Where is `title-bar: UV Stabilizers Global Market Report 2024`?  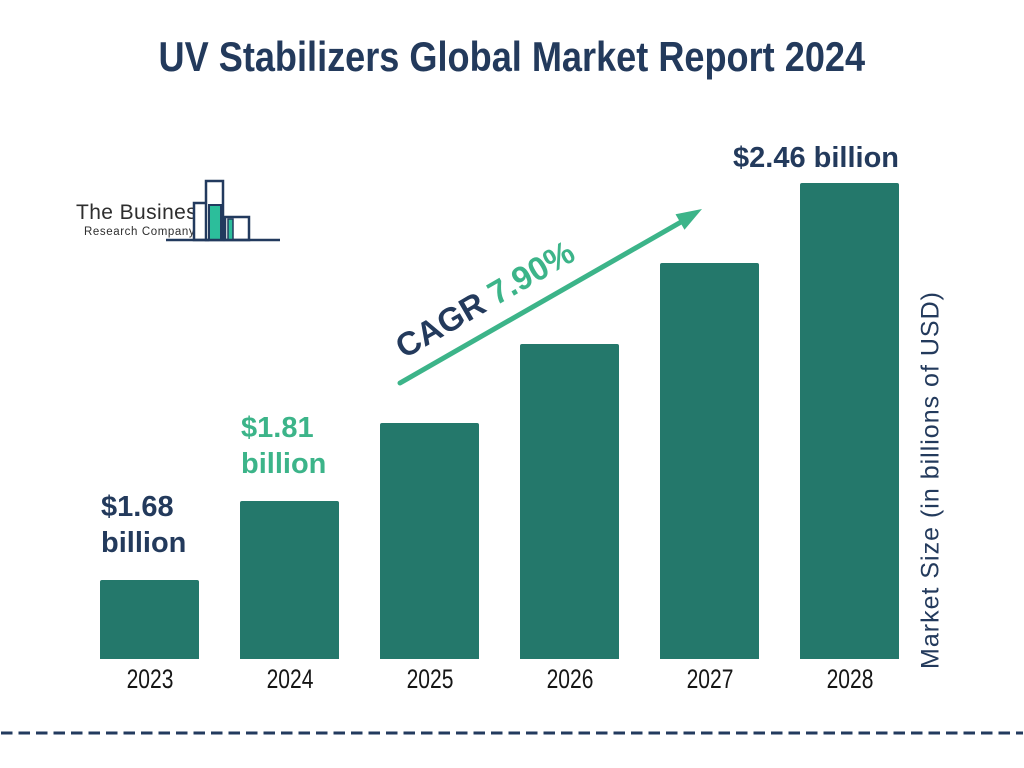
title-bar: UV Stabilizers Global Market Report 2024 is located at coordinates (512, 57).